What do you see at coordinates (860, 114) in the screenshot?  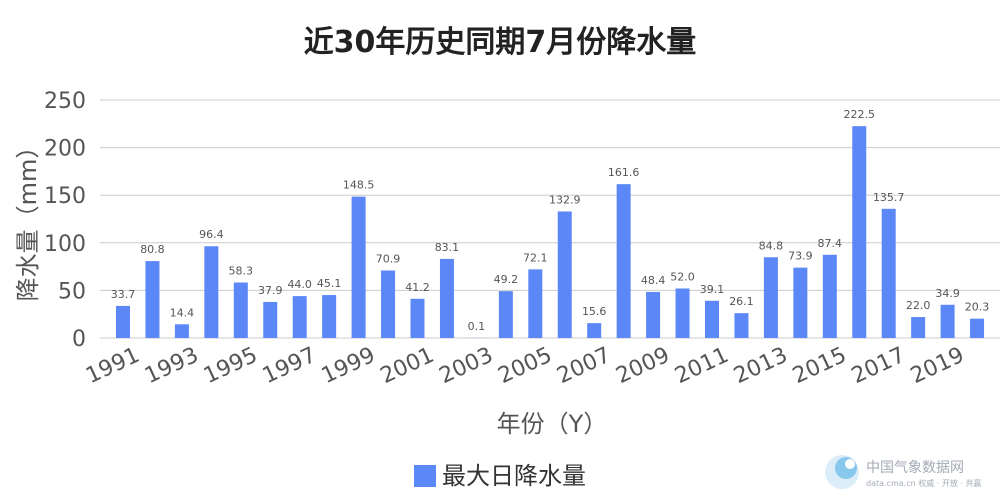 I see `data-label-2016: 222.5` at bounding box center [860, 114].